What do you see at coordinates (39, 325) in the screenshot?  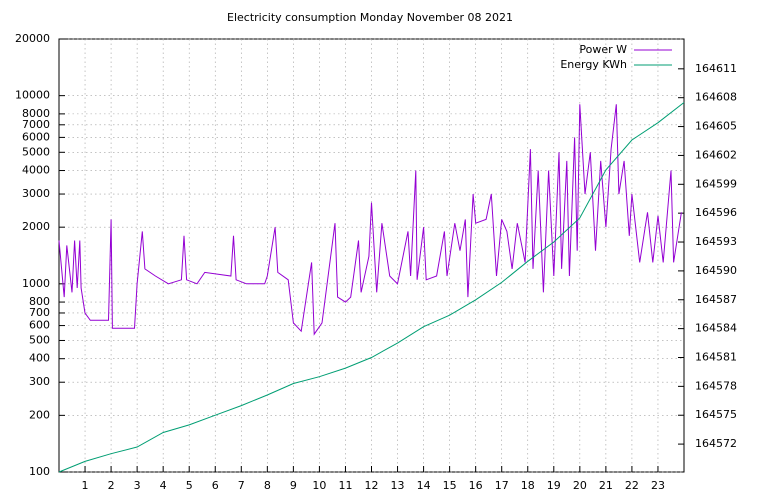 I see `y-tick-label: 600` at bounding box center [39, 325].